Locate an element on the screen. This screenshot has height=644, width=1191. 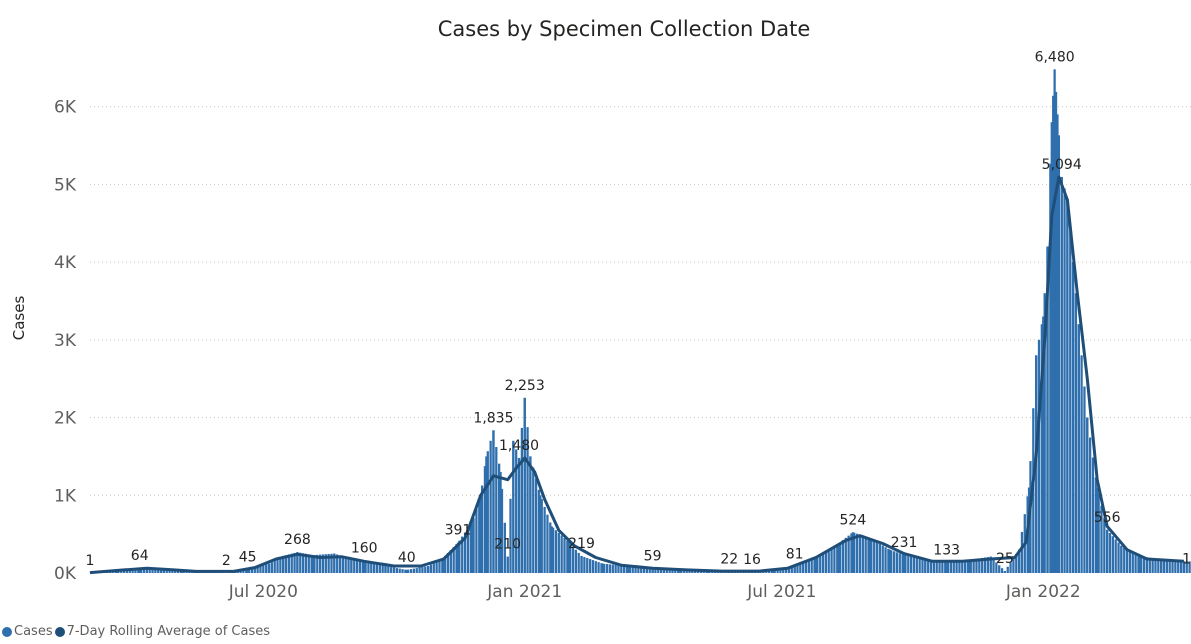
data-label: 16 is located at coordinates (752, 560).